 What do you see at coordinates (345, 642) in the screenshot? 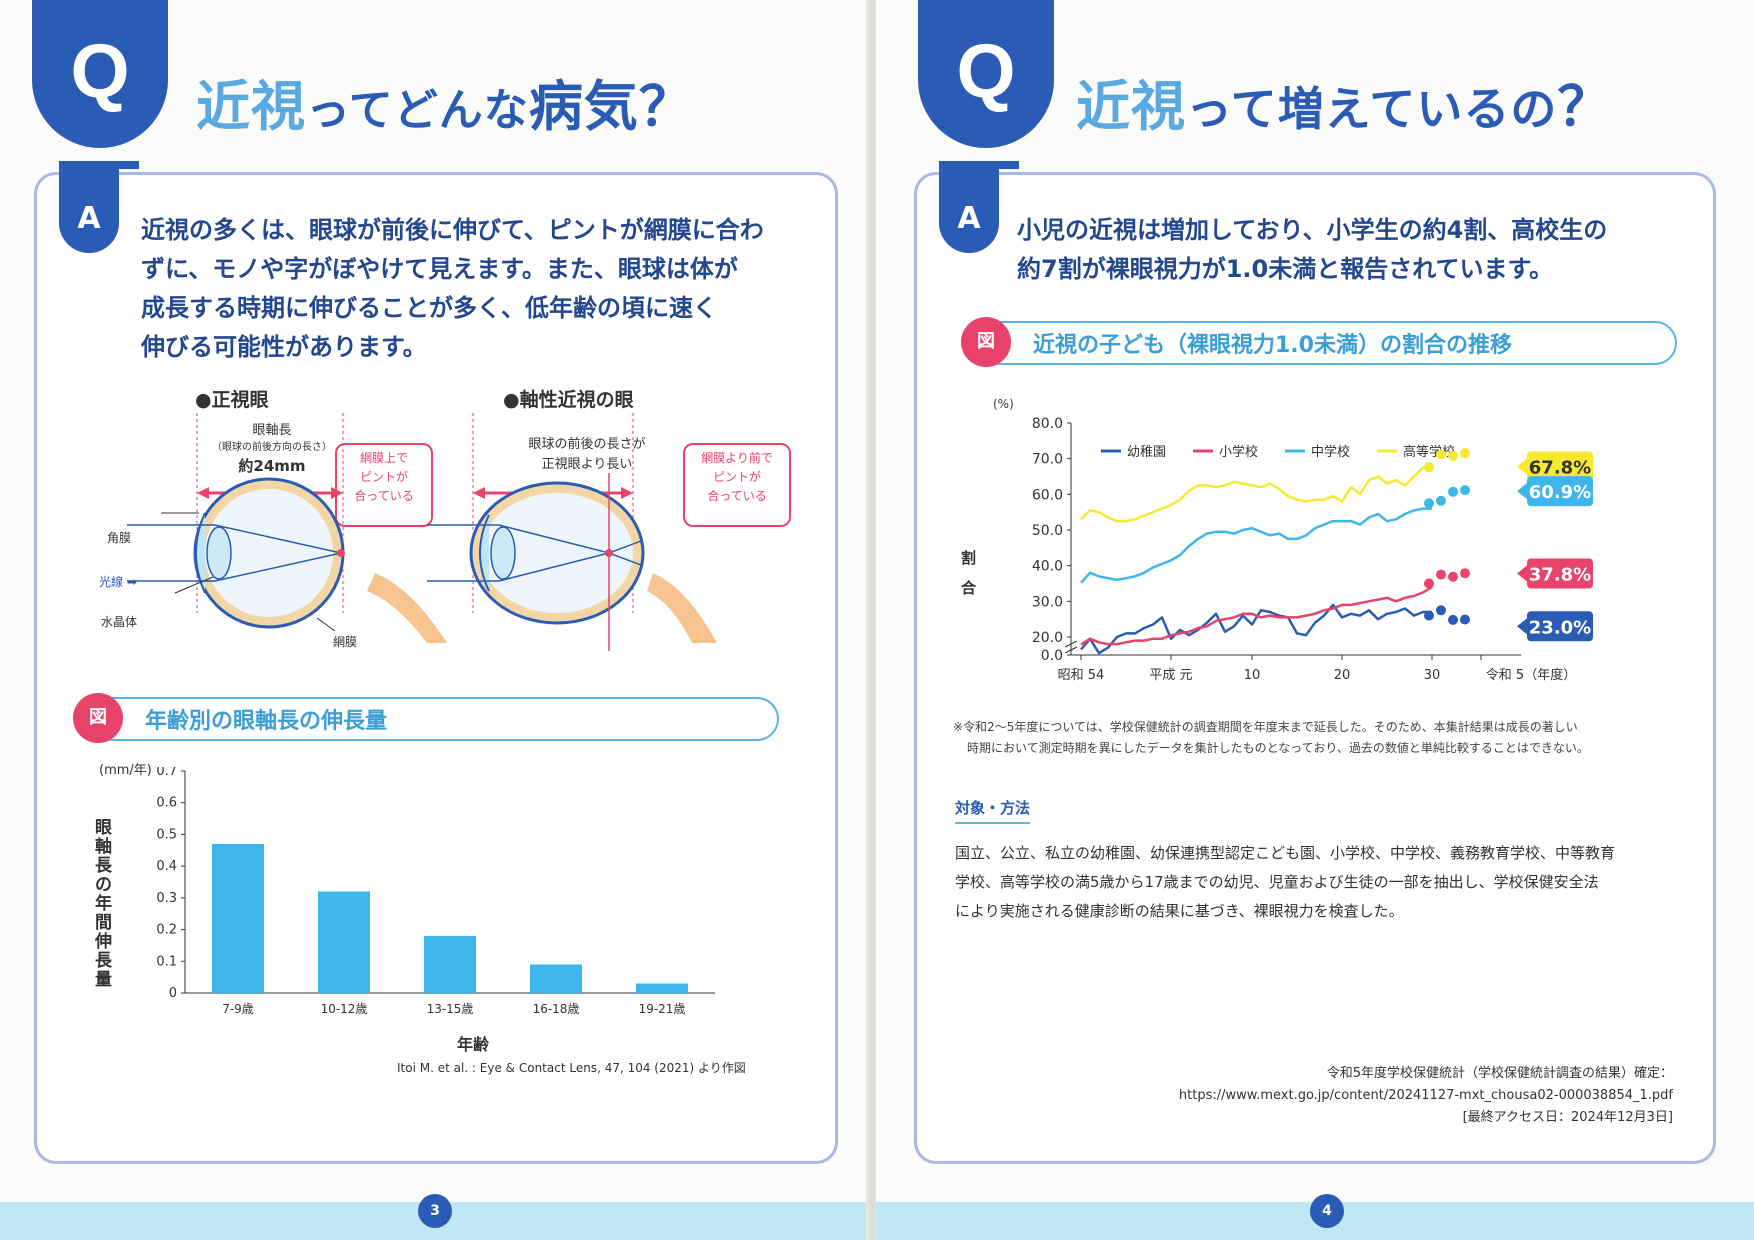
I see `retina-label: 網膜` at bounding box center [345, 642].